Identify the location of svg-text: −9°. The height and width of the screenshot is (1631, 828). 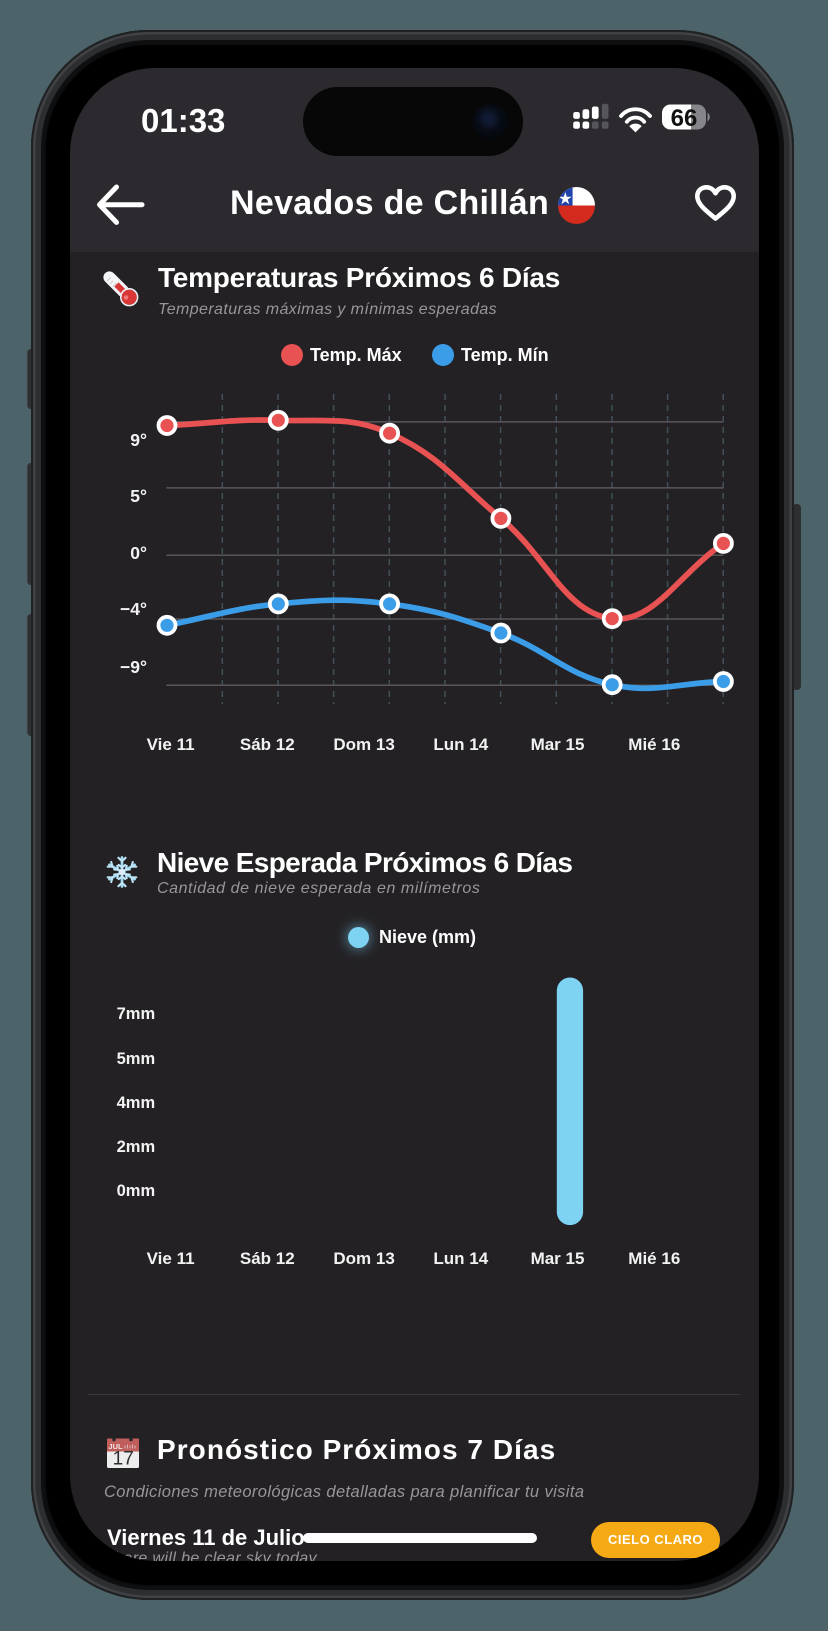
(133, 667).